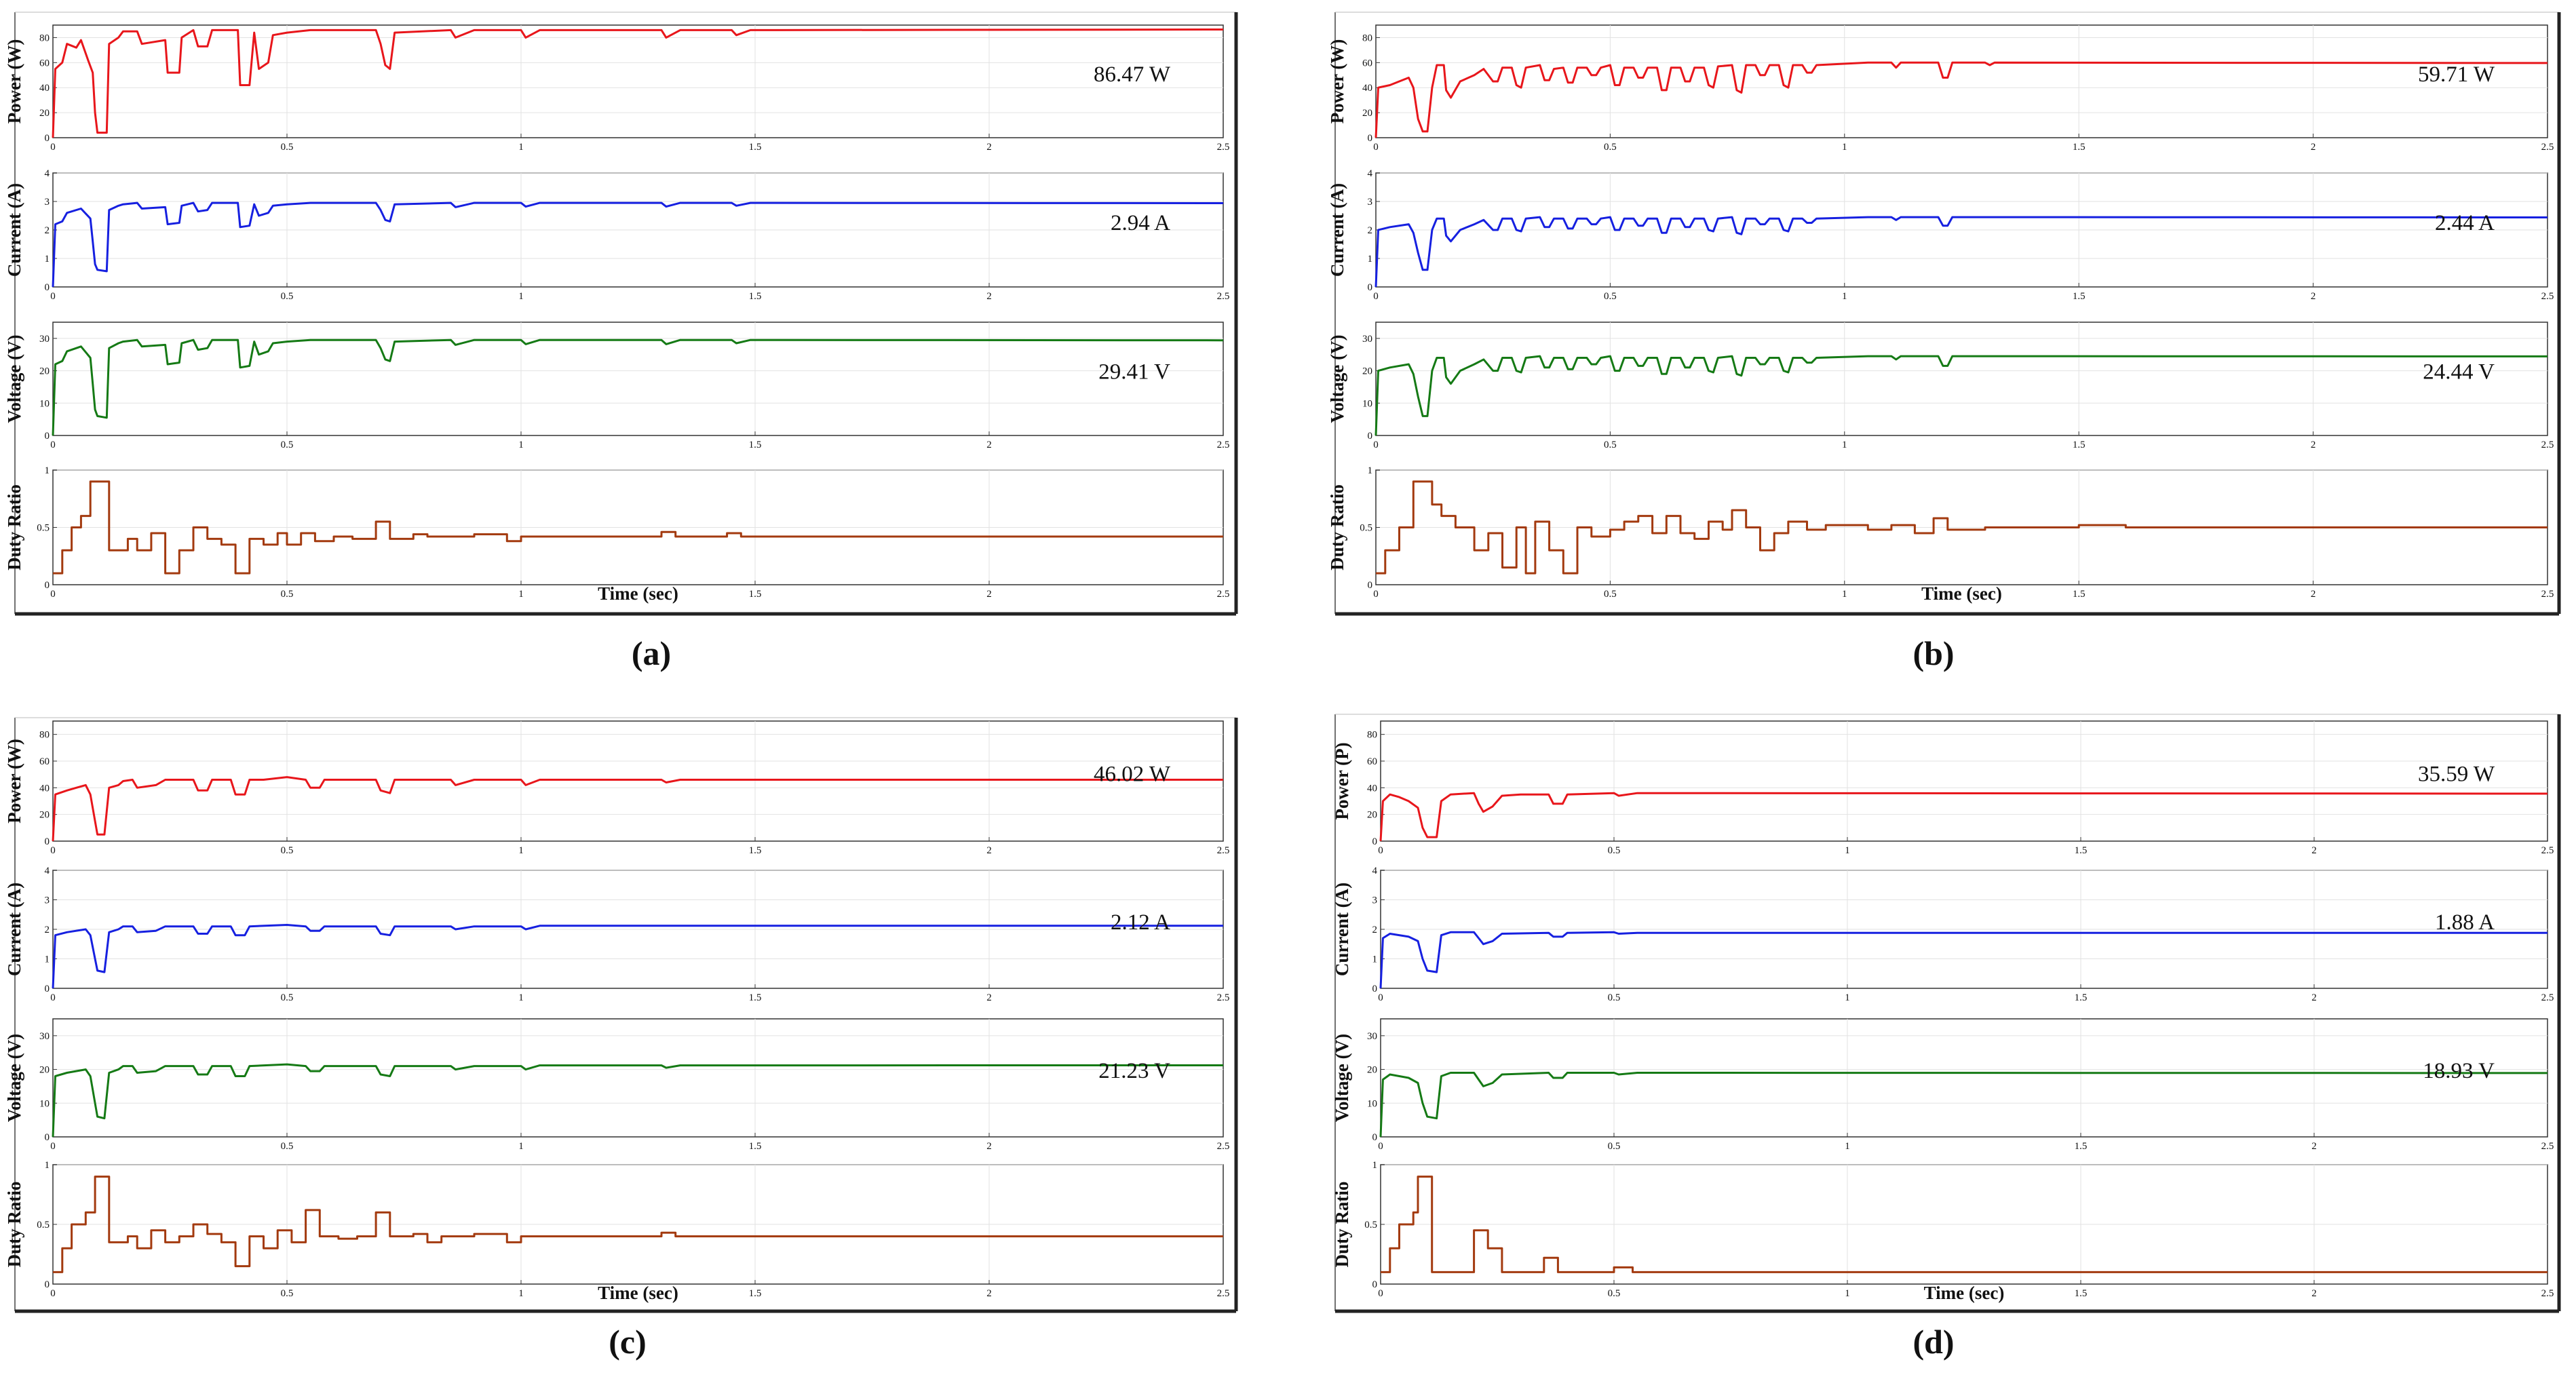 Image resolution: width=2576 pixels, height=1377 pixels. What do you see at coordinates (616, 934) in the screenshot?
I see `subplot-c-2: 0 0.5 1 1.5 2 2.5 0 1 2 3 4 Current (A) 2.12 A` at bounding box center [616, 934].